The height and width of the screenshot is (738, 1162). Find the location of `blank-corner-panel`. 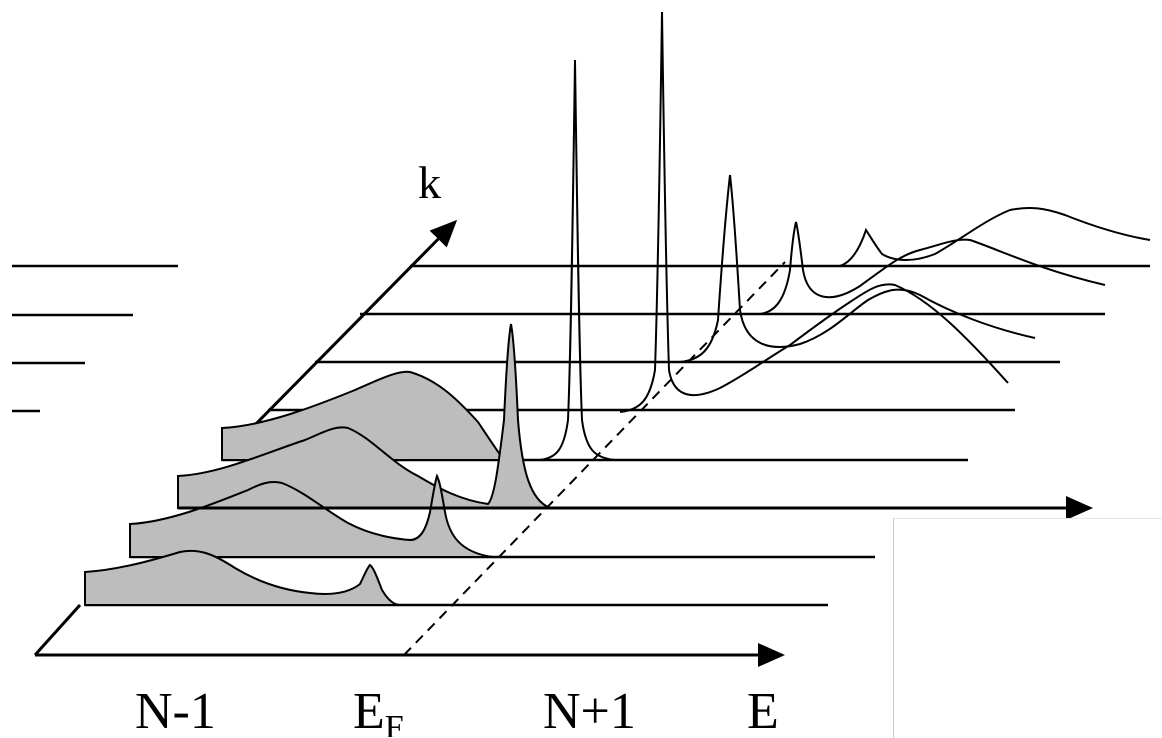

blank-corner-panel is located at coordinates (1027, 628).